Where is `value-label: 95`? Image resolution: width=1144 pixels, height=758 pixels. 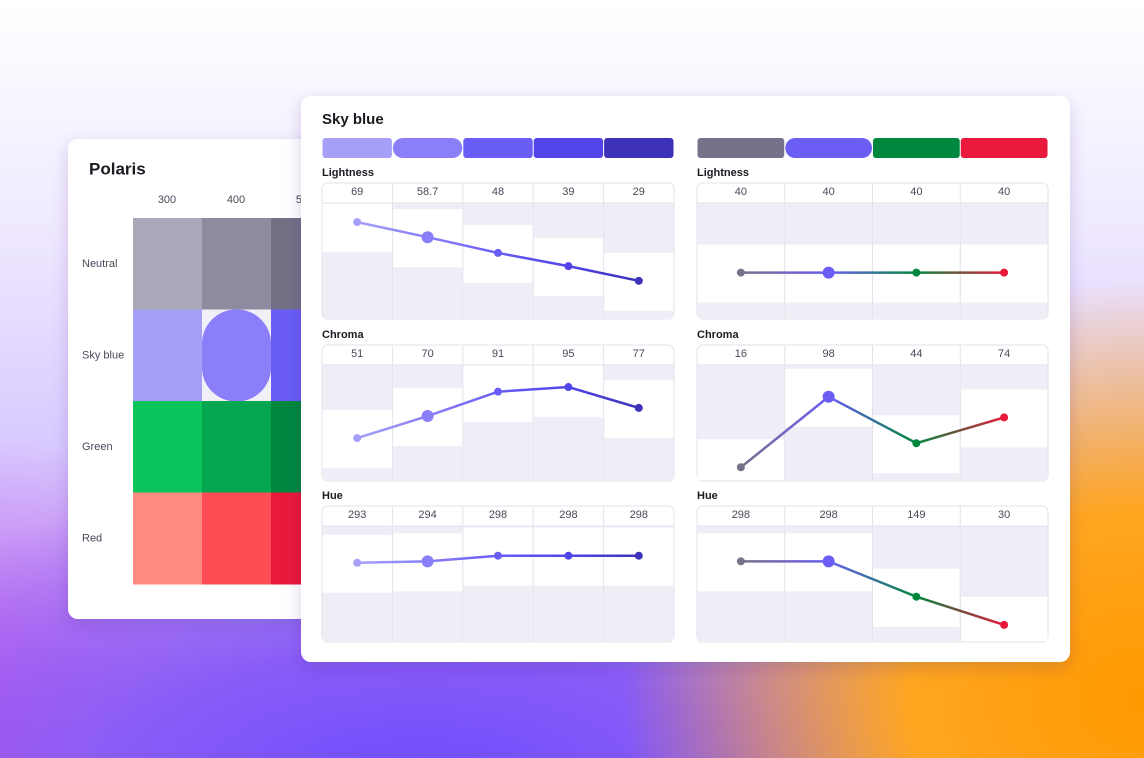
value-label: 95 is located at coordinates (568, 354).